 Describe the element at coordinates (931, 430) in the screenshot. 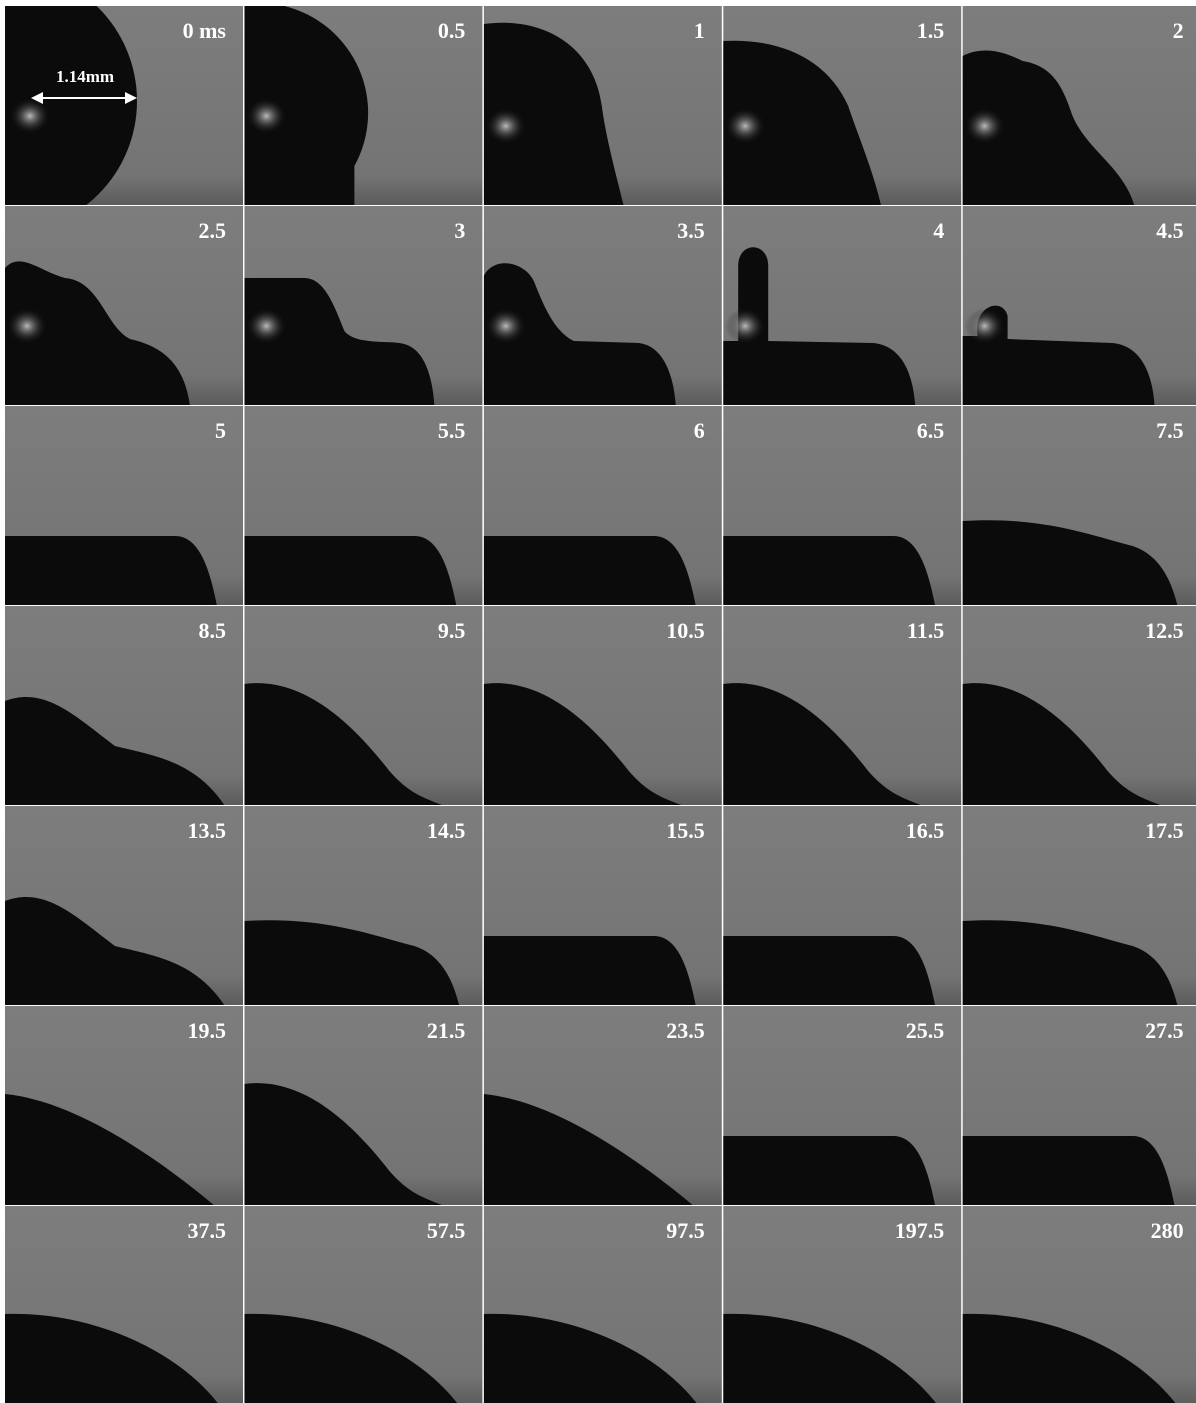

I see `time-label: 6.5` at that location.